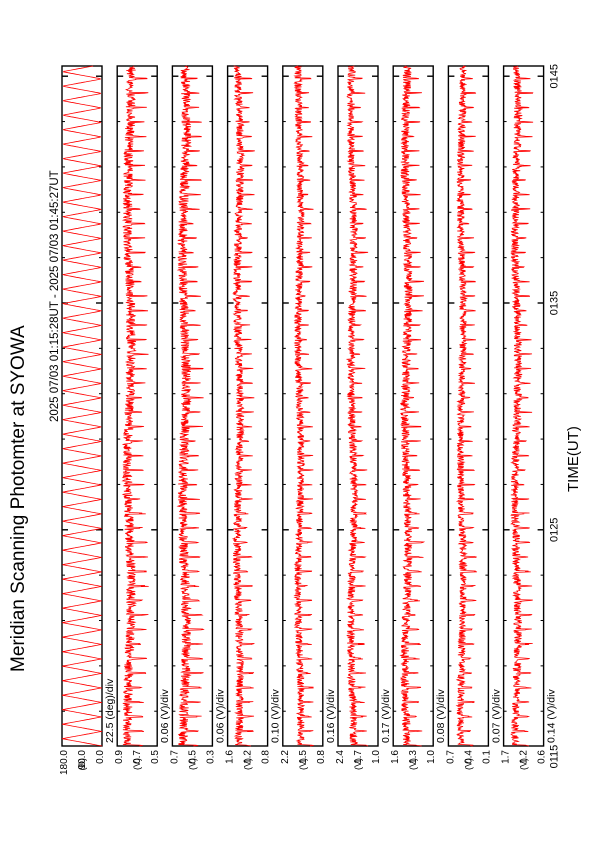  I want to click on y-tick-label: 0.0, so click(100, 757).